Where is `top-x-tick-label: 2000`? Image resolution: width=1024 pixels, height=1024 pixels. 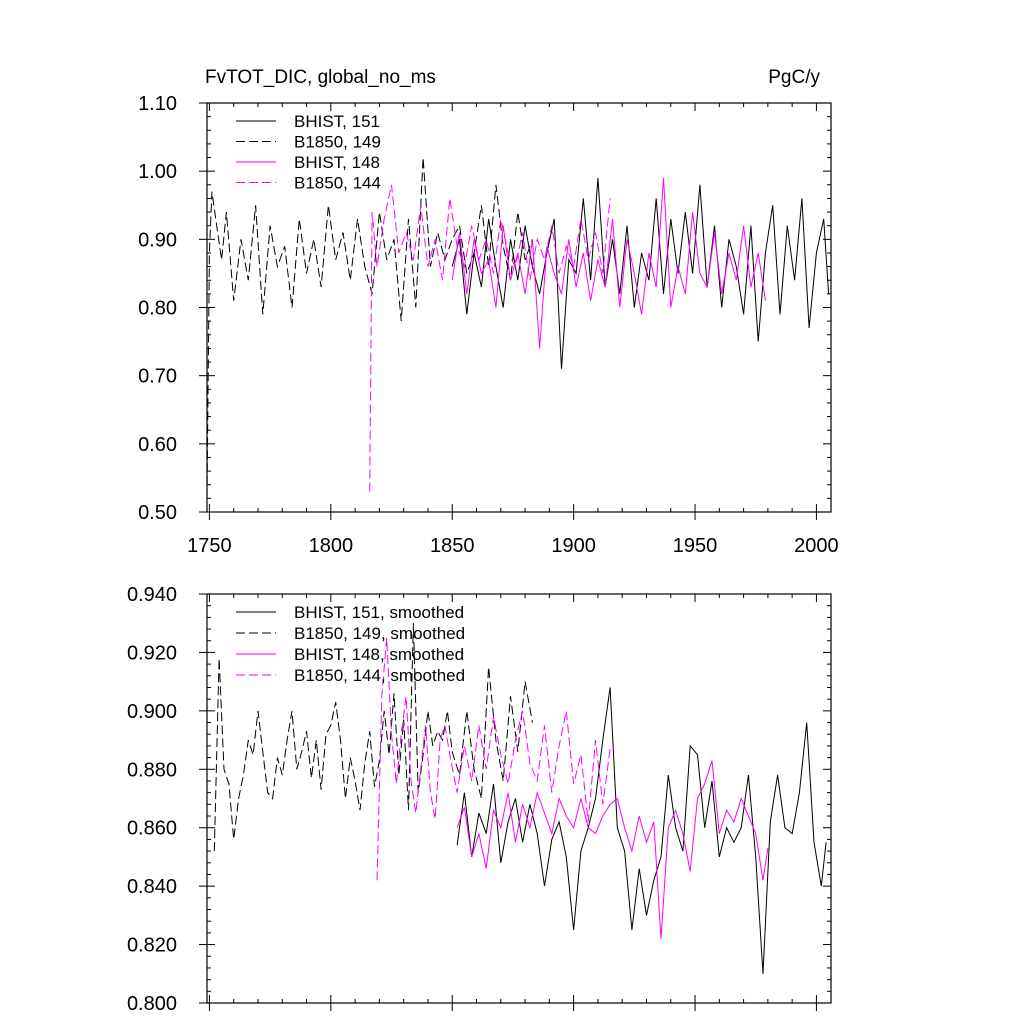 top-x-tick-label: 2000 is located at coordinates (816, 546).